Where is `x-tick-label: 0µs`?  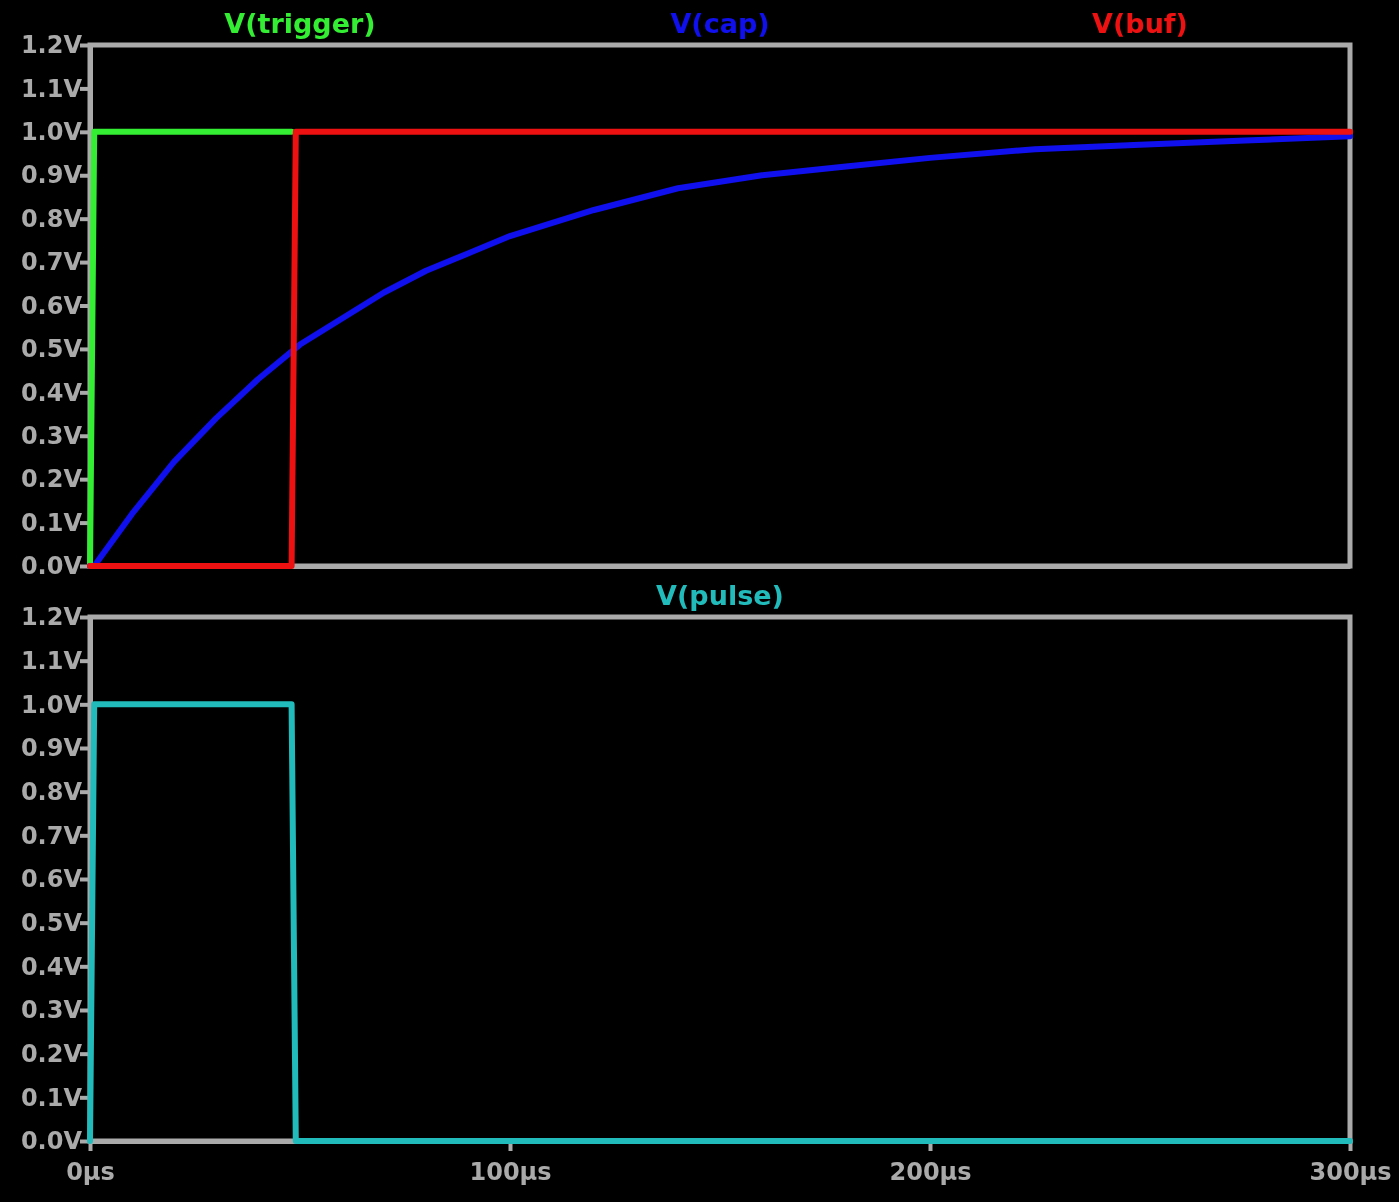
x-tick-label: 0µs is located at coordinates (90, 1172).